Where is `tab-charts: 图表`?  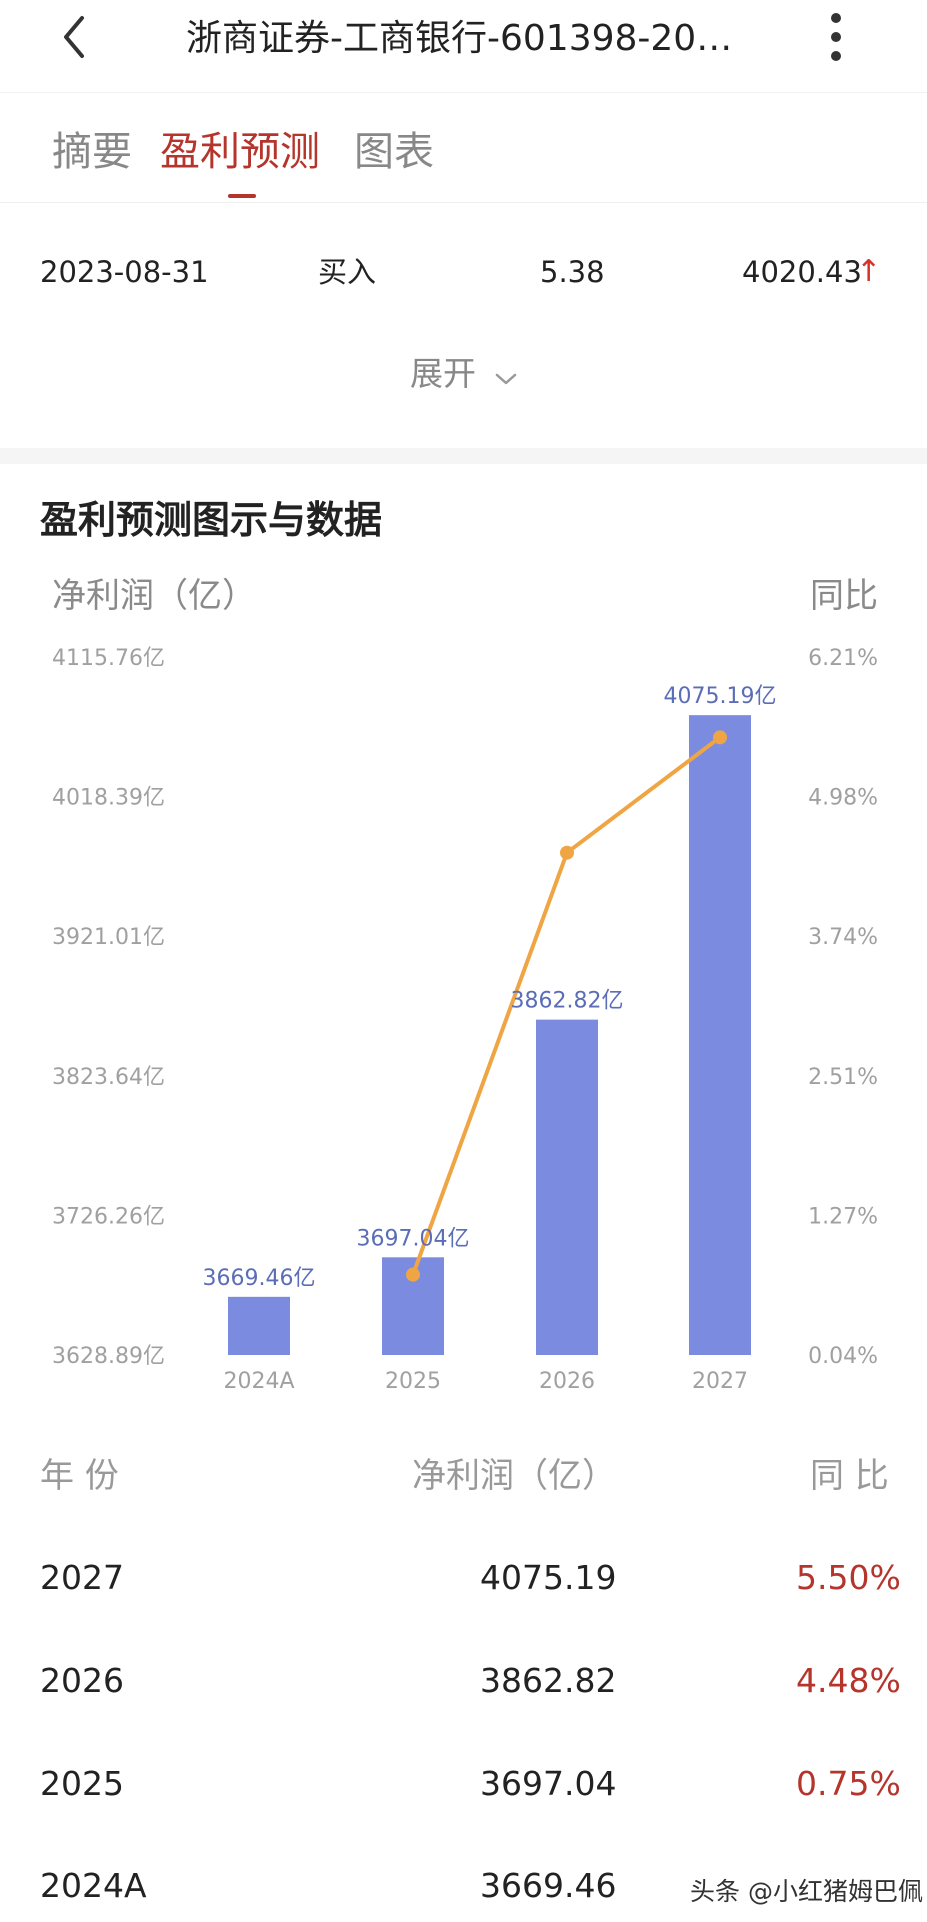 tab-charts: 图表 is located at coordinates (394, 152).